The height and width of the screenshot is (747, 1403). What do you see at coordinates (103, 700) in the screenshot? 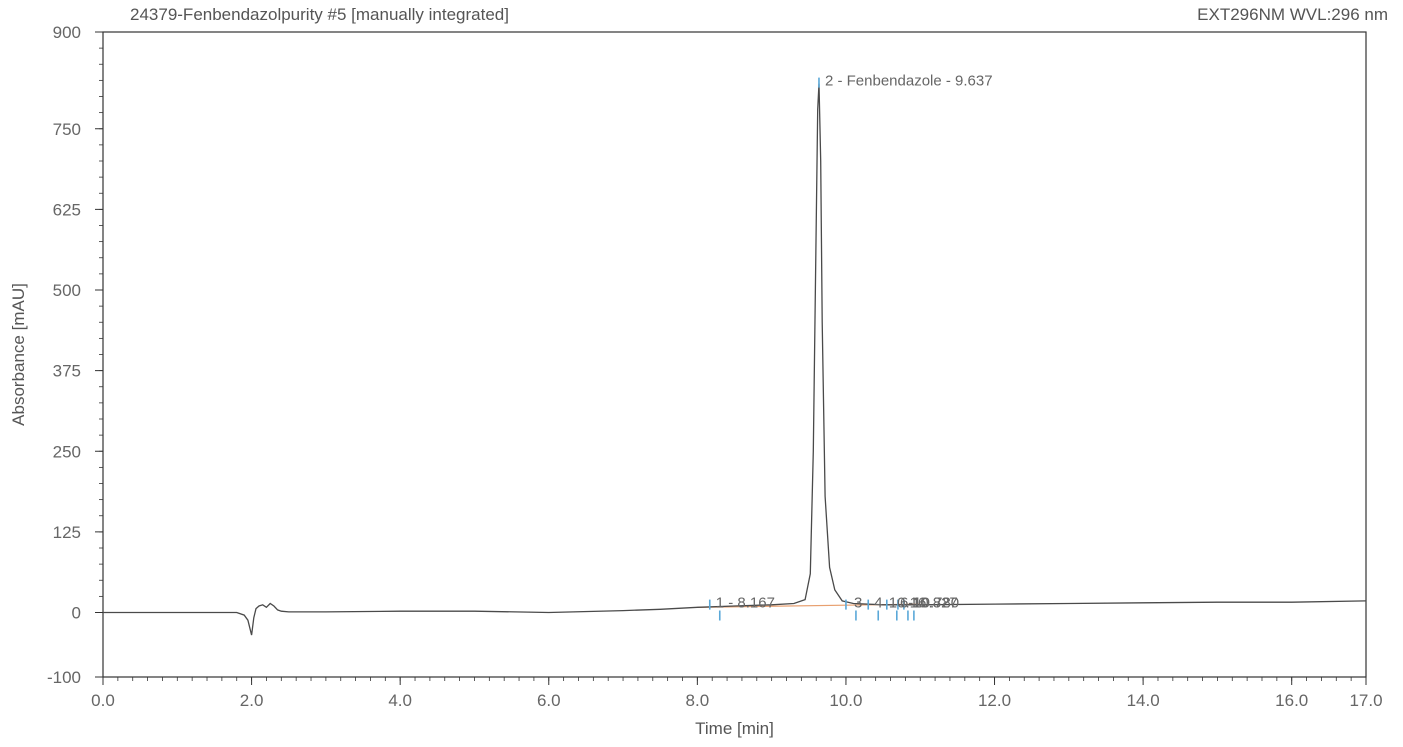
I see `x-tick-label: 0.0` at bounding box center [103, 700].